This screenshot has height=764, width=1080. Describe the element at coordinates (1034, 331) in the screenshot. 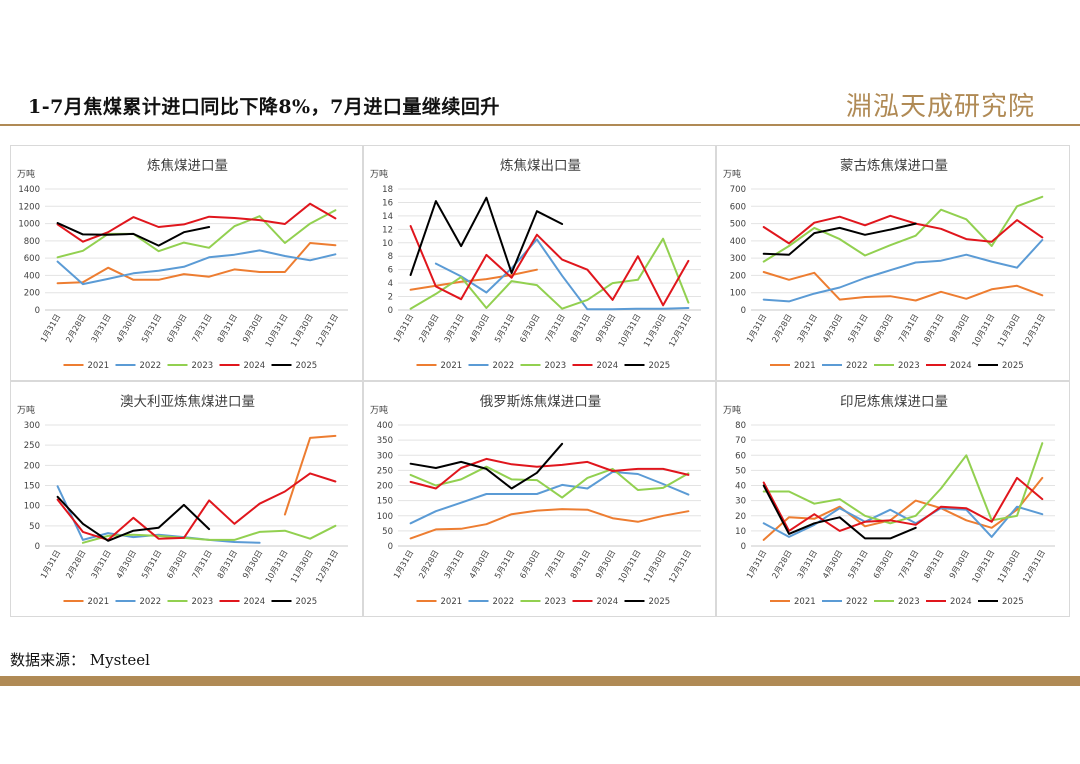

I see `chart-2-x-tick-label: 12月31日` at that location.